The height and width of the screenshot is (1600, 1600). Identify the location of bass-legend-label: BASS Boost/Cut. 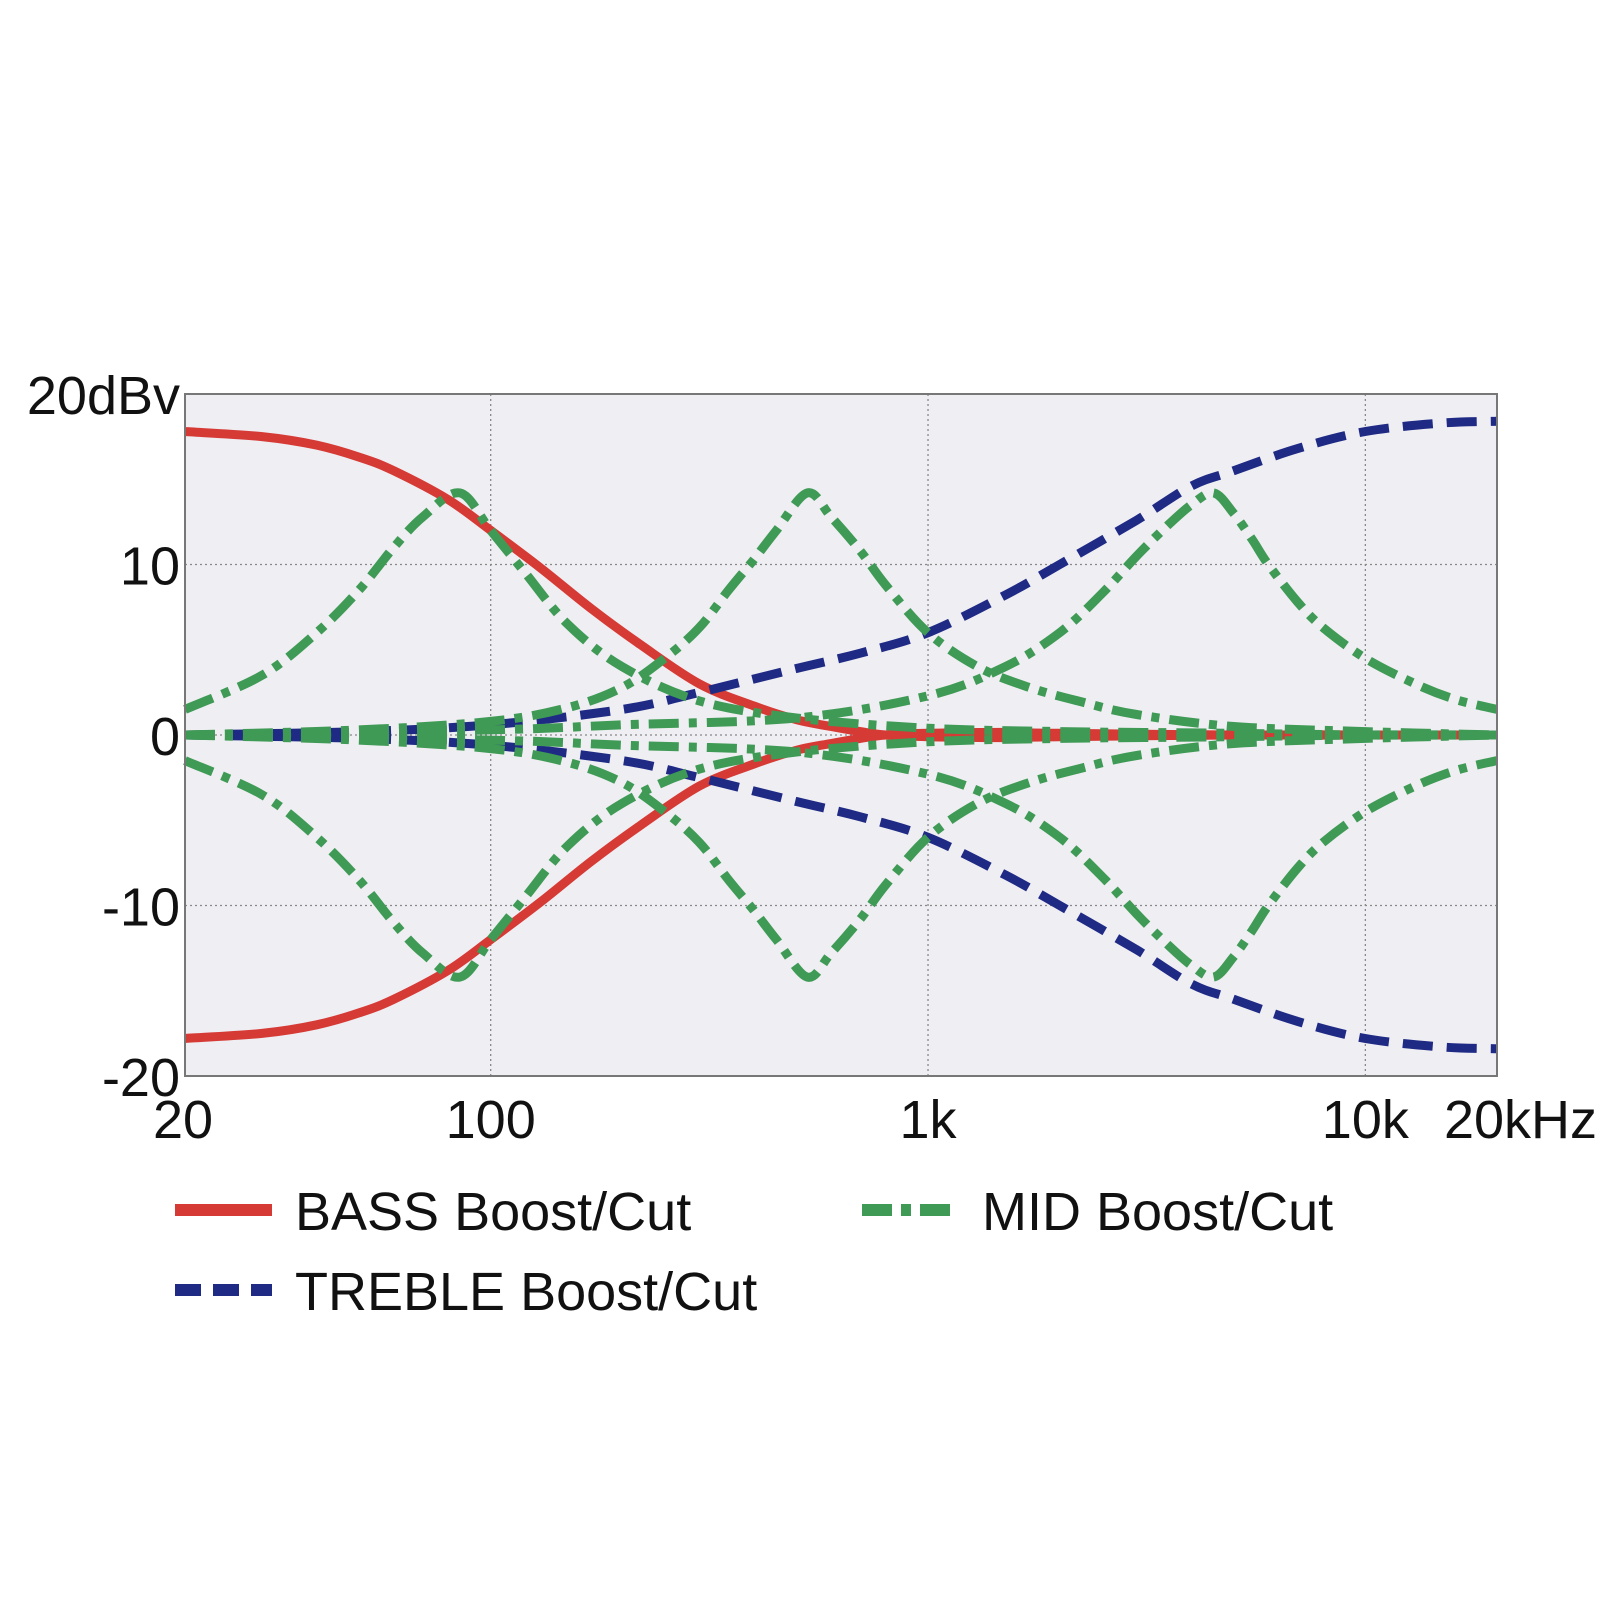
(493, 1212).